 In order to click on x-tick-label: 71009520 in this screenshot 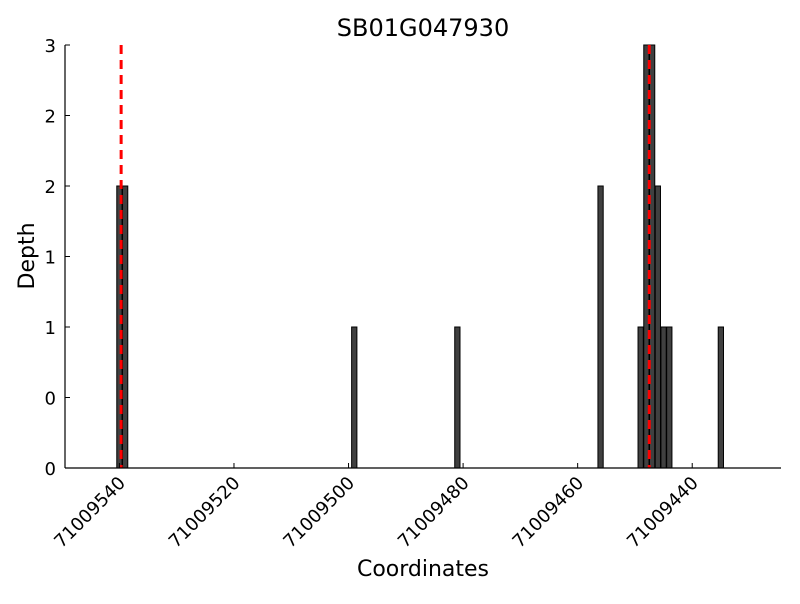, I will do `click(205, 513)`.